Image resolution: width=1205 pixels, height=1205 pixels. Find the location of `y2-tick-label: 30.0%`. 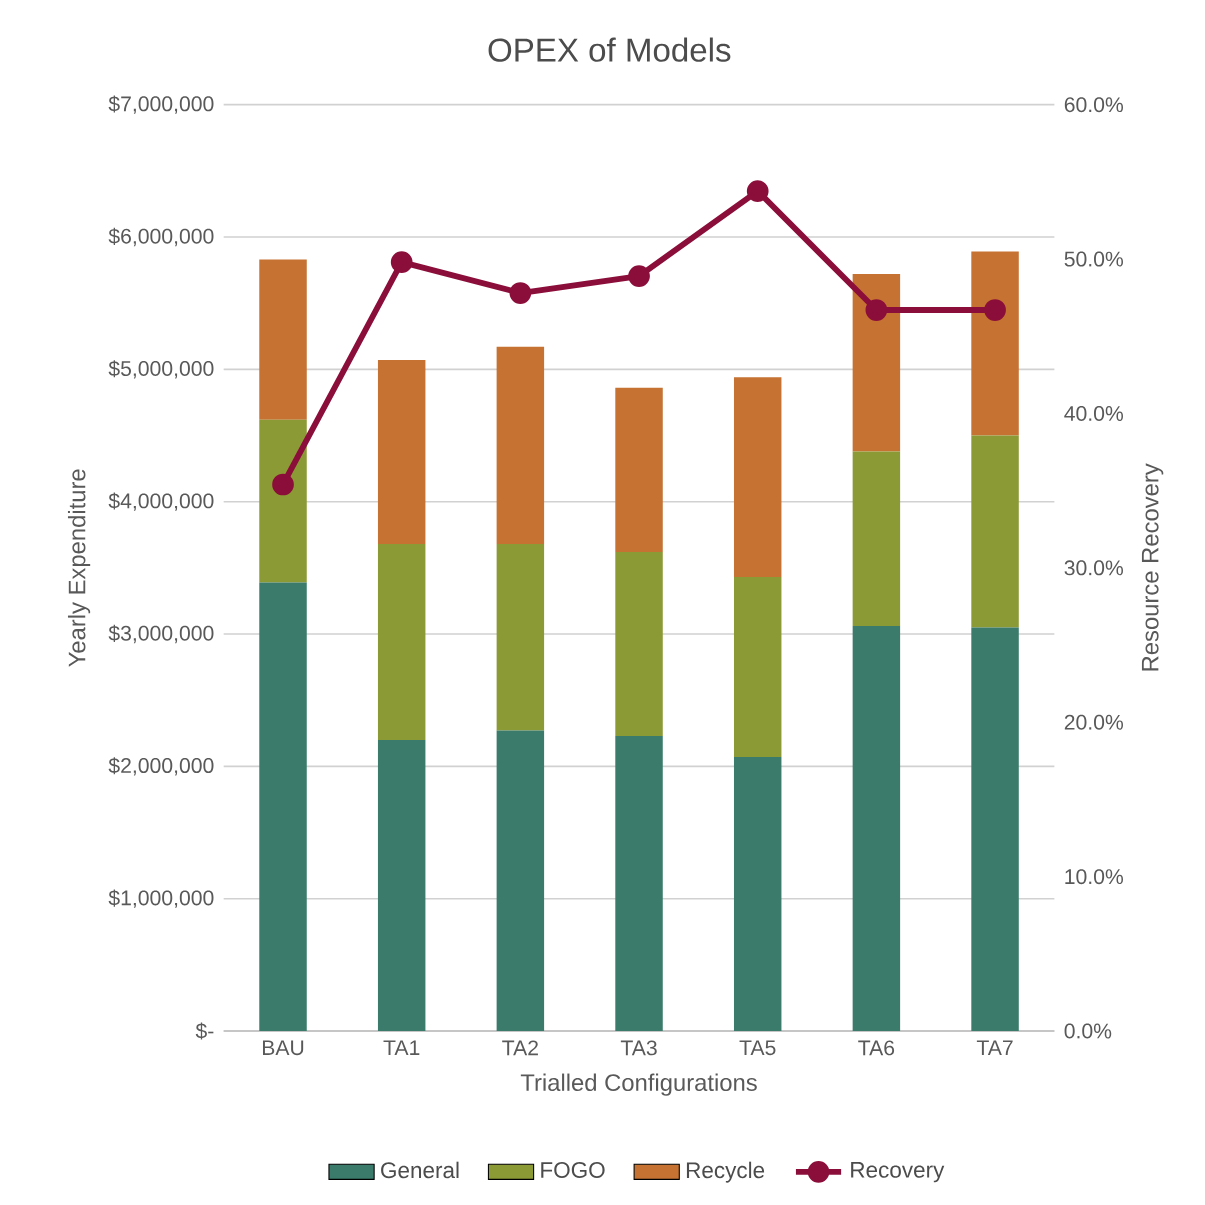

y2-tick-label: 30.0% is located at coordinates (1094, 568).